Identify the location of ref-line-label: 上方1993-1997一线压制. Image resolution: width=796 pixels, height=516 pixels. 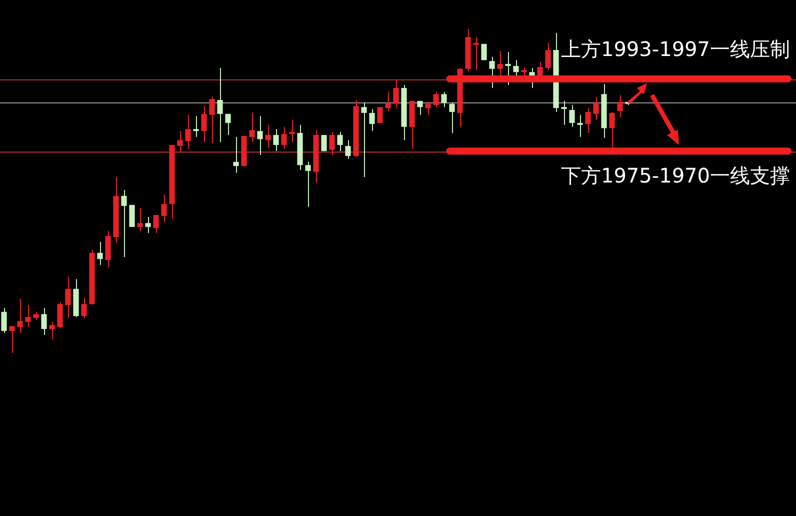
(675, 49).